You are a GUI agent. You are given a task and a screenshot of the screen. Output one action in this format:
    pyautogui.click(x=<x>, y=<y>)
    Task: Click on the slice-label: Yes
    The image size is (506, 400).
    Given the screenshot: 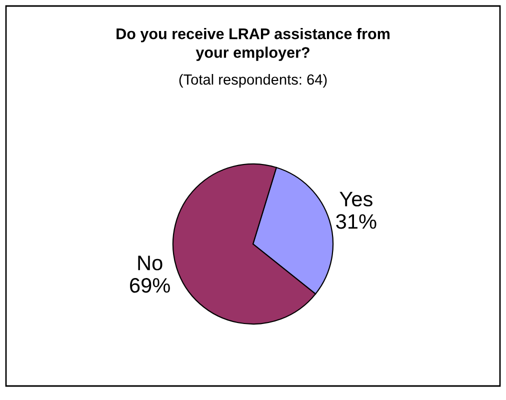 What is the action you would take?
    pyautogui.click(x=356, y=199)
    